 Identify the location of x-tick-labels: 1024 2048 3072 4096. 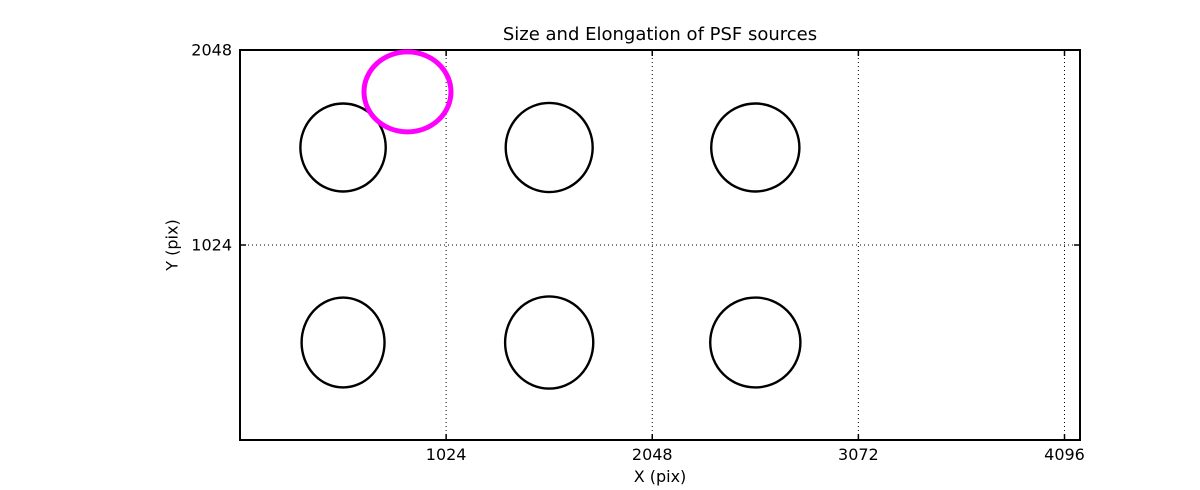
(755, 454).